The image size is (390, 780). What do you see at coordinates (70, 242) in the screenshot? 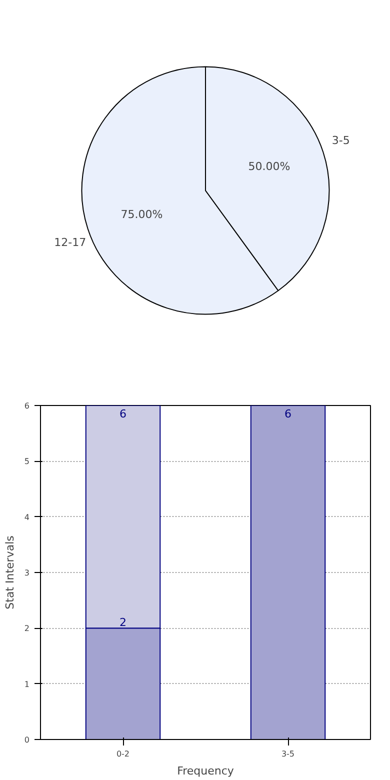
I see `slice-label: 12-17` at bounding box center [70, 242].